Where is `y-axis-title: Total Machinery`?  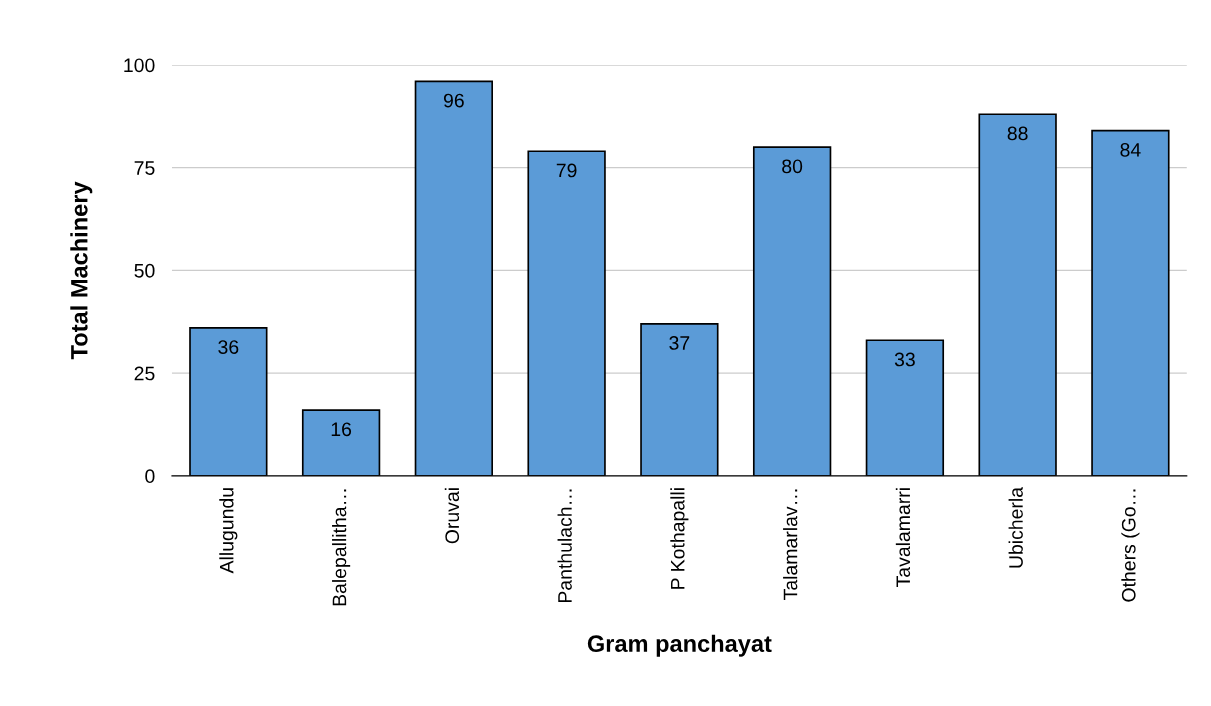
y-axis-title: Total Machinery is located at coordinates (81, 270).